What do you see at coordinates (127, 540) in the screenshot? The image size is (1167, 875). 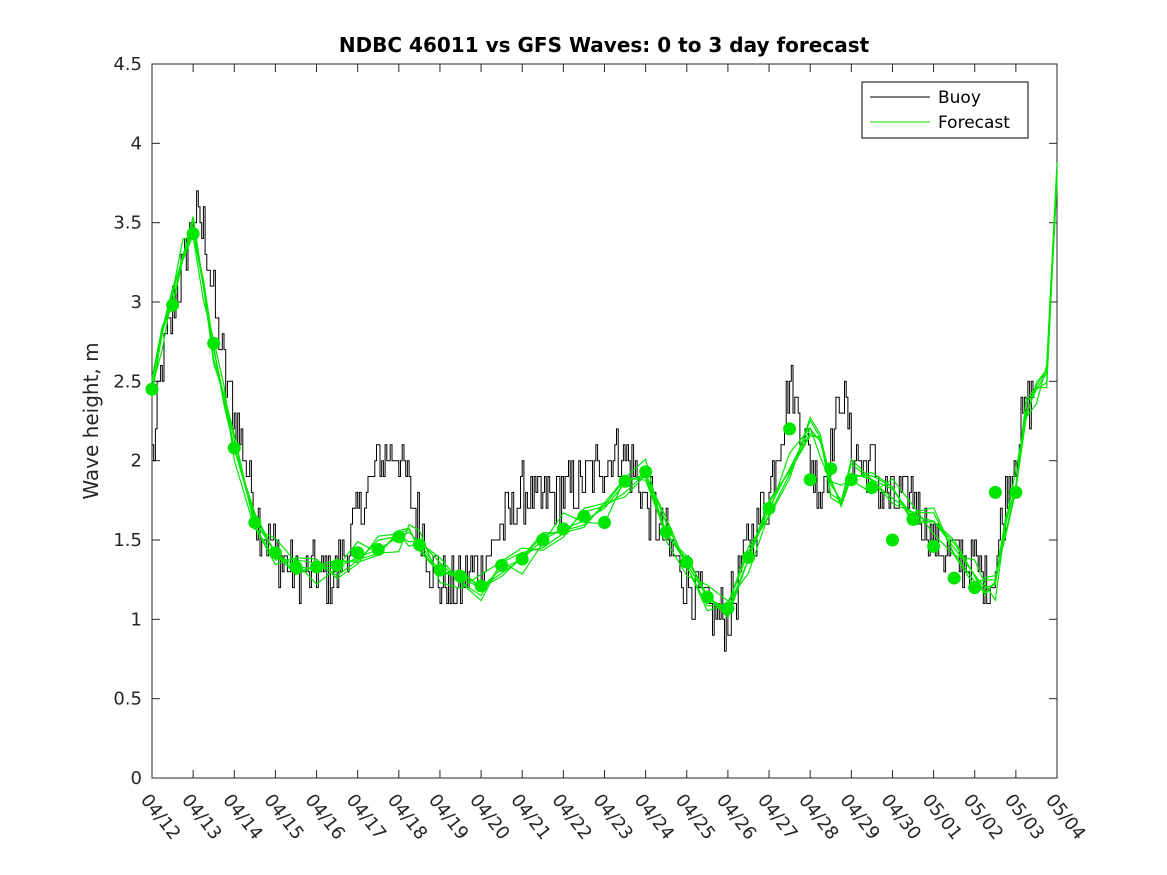 I see `y-tick-label: 1.5` at bounding box center [127, 540].